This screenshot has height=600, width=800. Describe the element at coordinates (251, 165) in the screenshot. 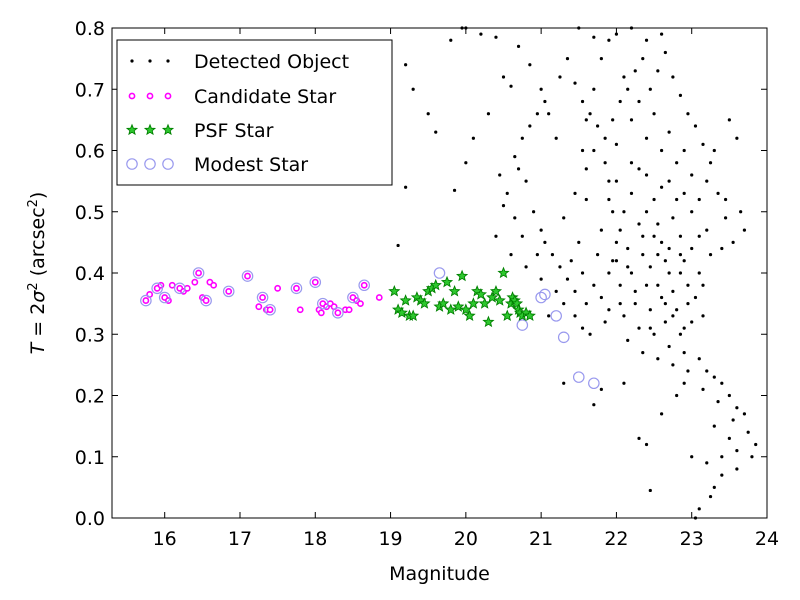

I see `legend-label-modest-star: Modest Star` at that location.